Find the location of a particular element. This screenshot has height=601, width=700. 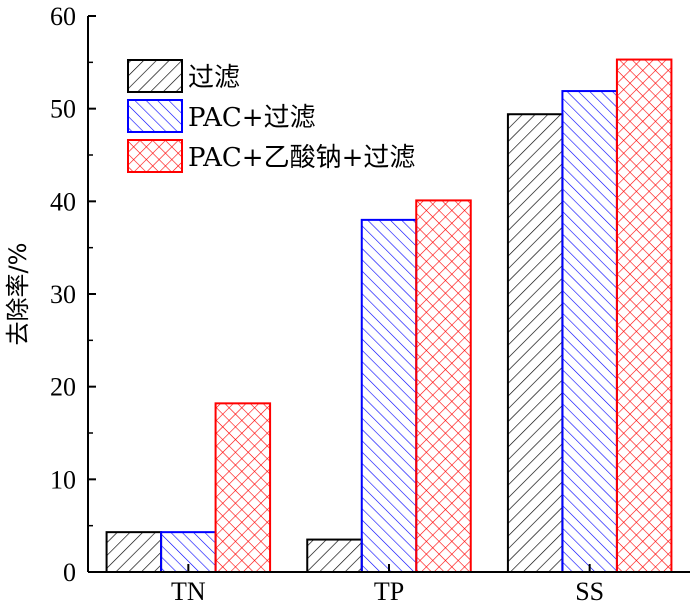

y-tick-label: 40 is located at coordinates (63, 201).